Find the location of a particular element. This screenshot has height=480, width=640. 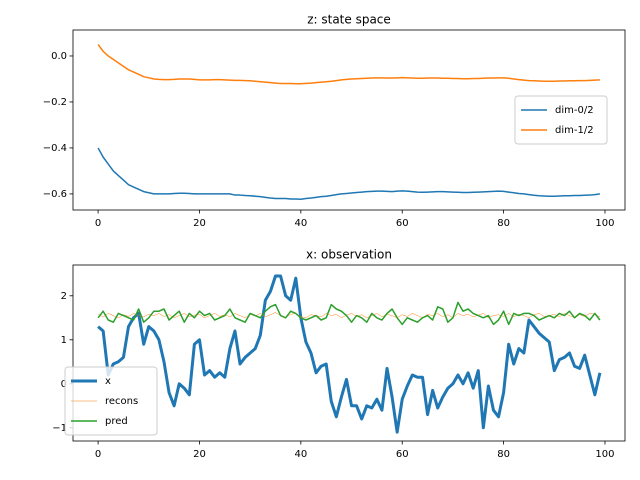

legend-label: recons is located at coordinates (121, 401).